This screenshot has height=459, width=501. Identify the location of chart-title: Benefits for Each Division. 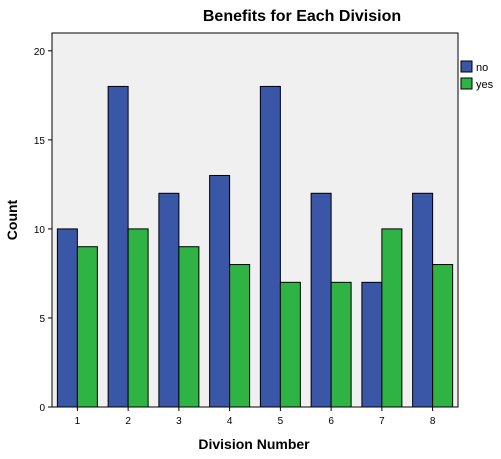
(302, 16).